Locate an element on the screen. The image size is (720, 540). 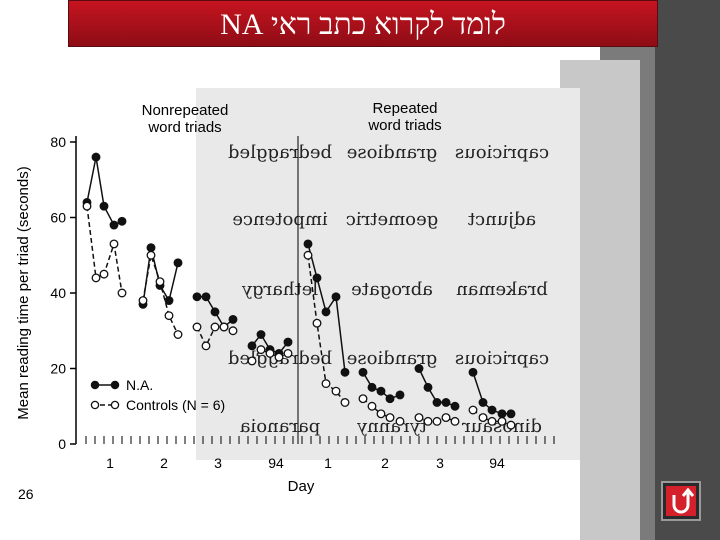
mirror-word: tyranny is located at coordinates (391, 426).